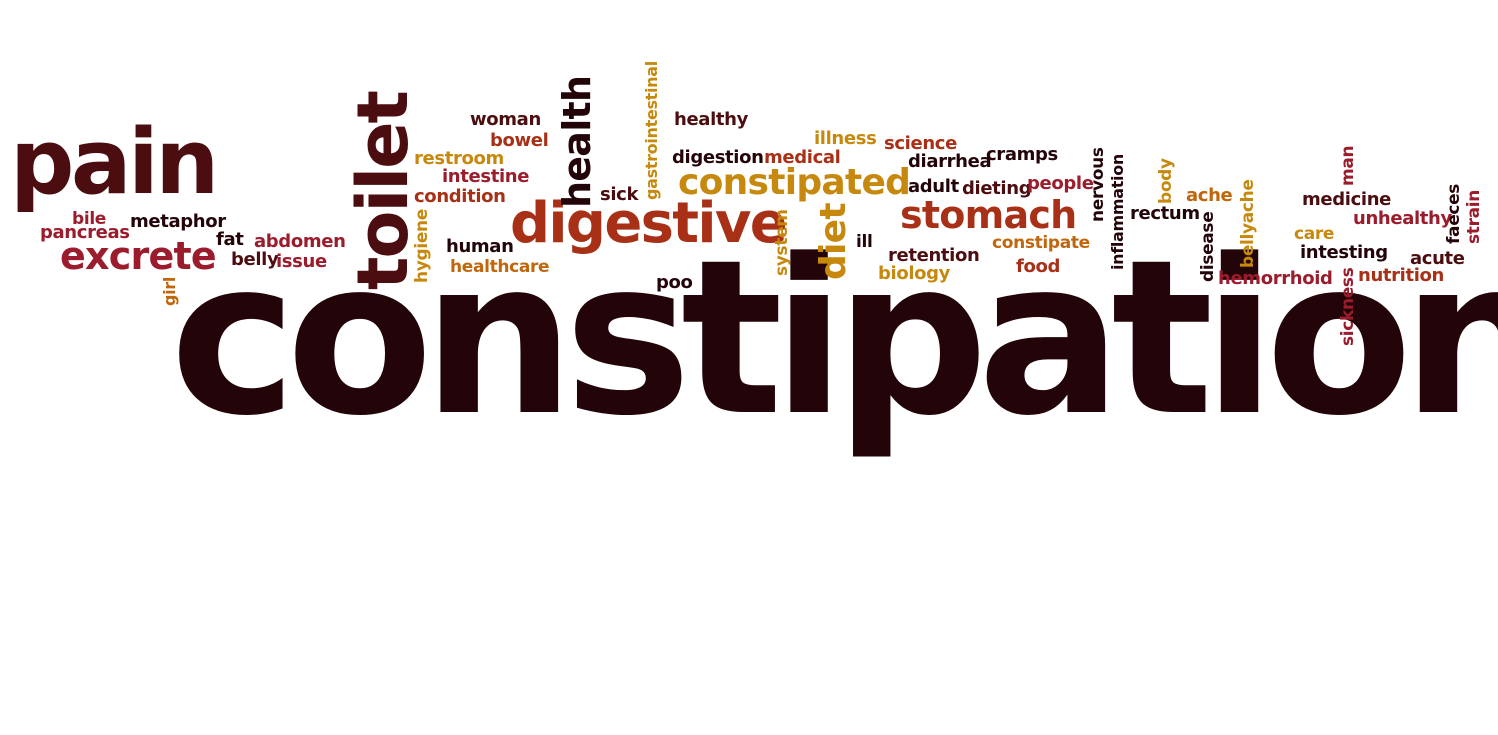 This screenshot has width=1498, height=735. I want to click on word-people: people, so click(1060, 183).